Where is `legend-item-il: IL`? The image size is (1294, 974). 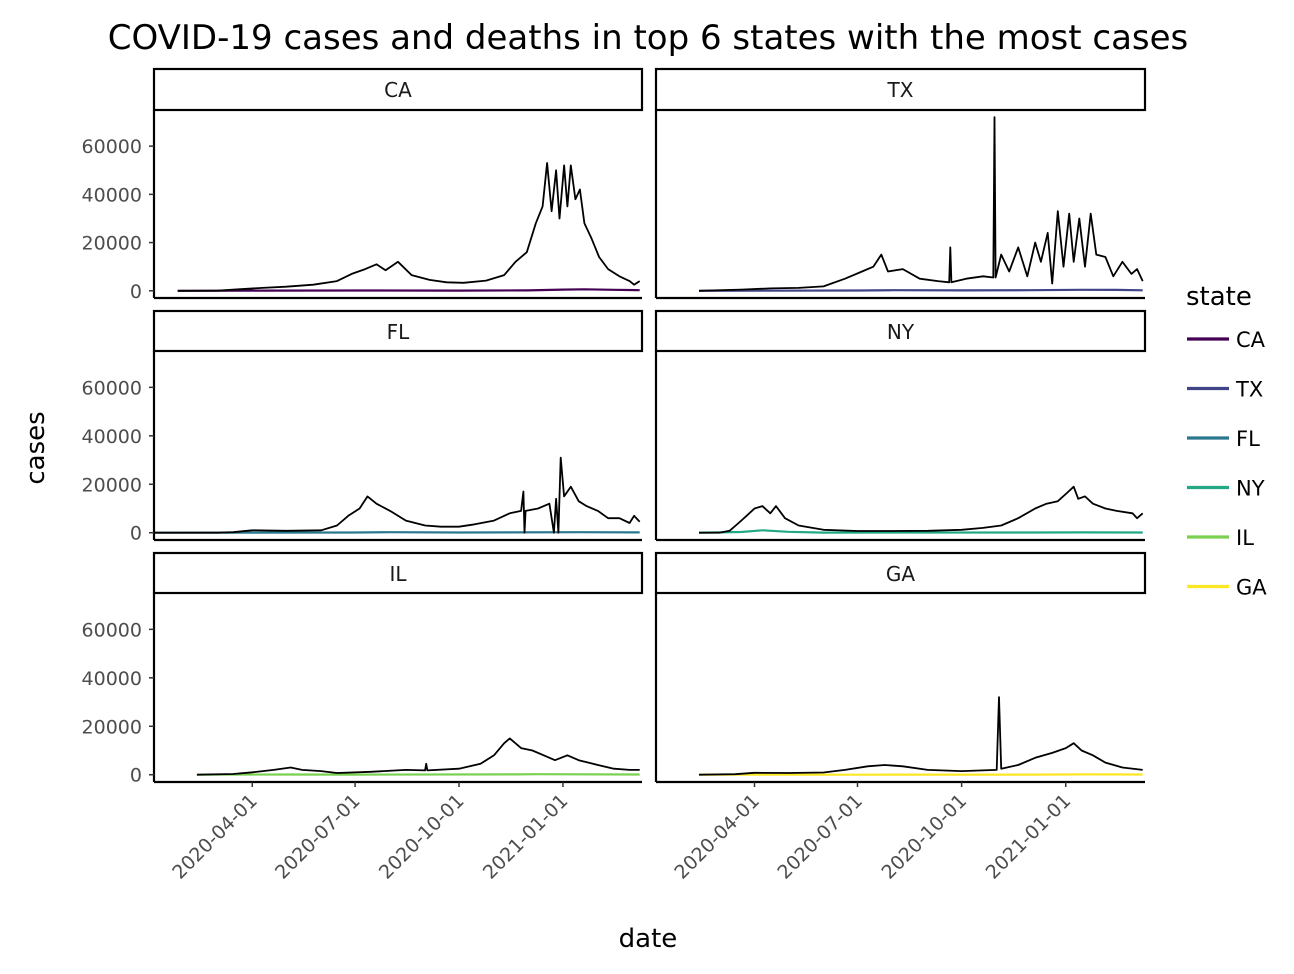 legend-item-il: IL is located at coordinates (1220, 538).